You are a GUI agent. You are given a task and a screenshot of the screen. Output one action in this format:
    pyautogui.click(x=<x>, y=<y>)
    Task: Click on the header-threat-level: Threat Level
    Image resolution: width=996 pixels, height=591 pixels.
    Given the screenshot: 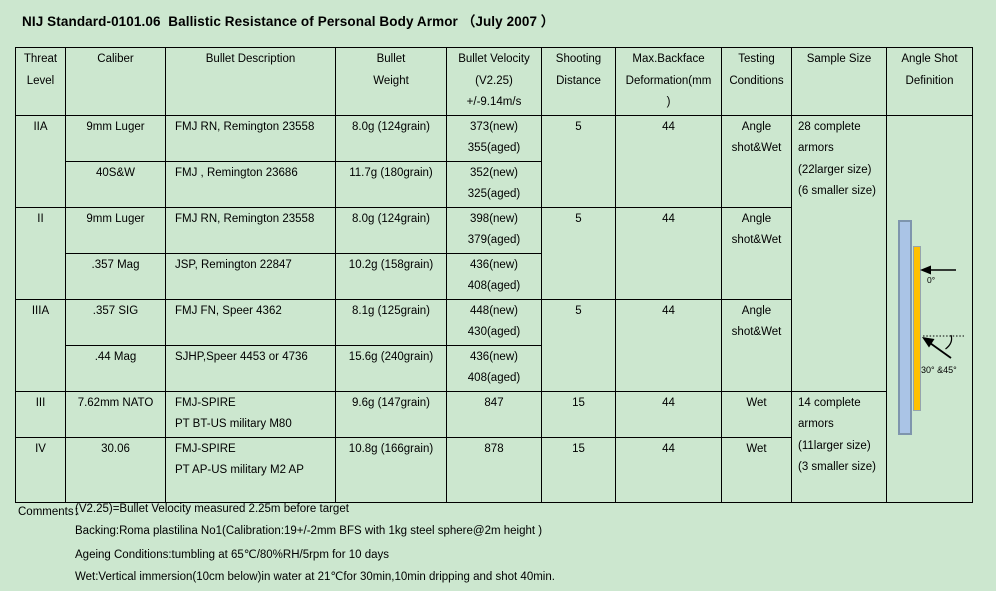 What is the action you would take?
    pyautogui.click(x=40, y=81)
    